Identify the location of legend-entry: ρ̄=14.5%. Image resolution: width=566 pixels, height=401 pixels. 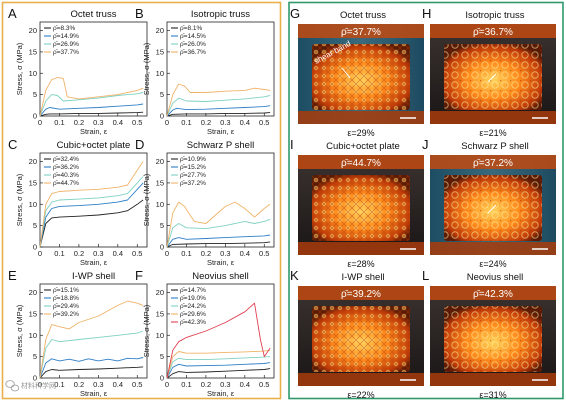
(193, 36).